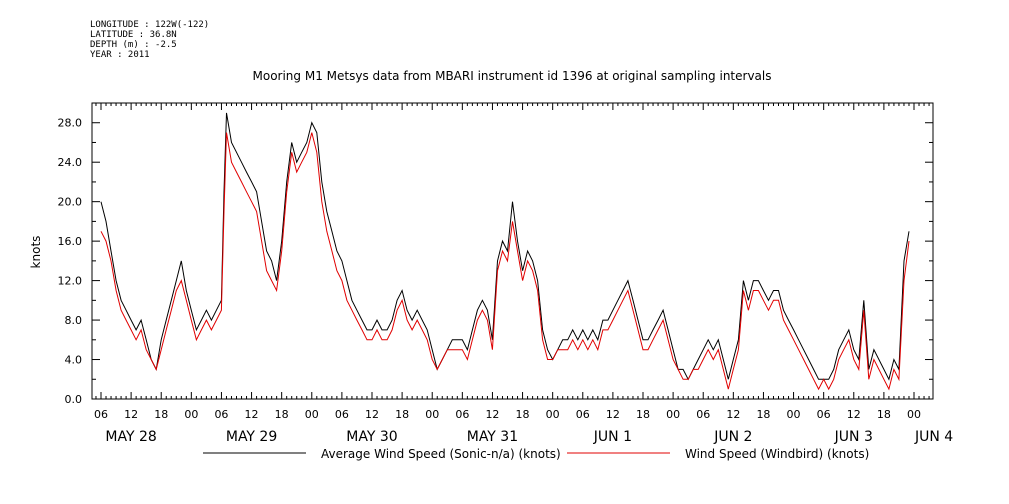 This screenshot has height=504, width=1009. Describe the element at coordinates (133, 45) in the screenshot. I see `depth-text: DEPTH (m) : -2.5` at that location.